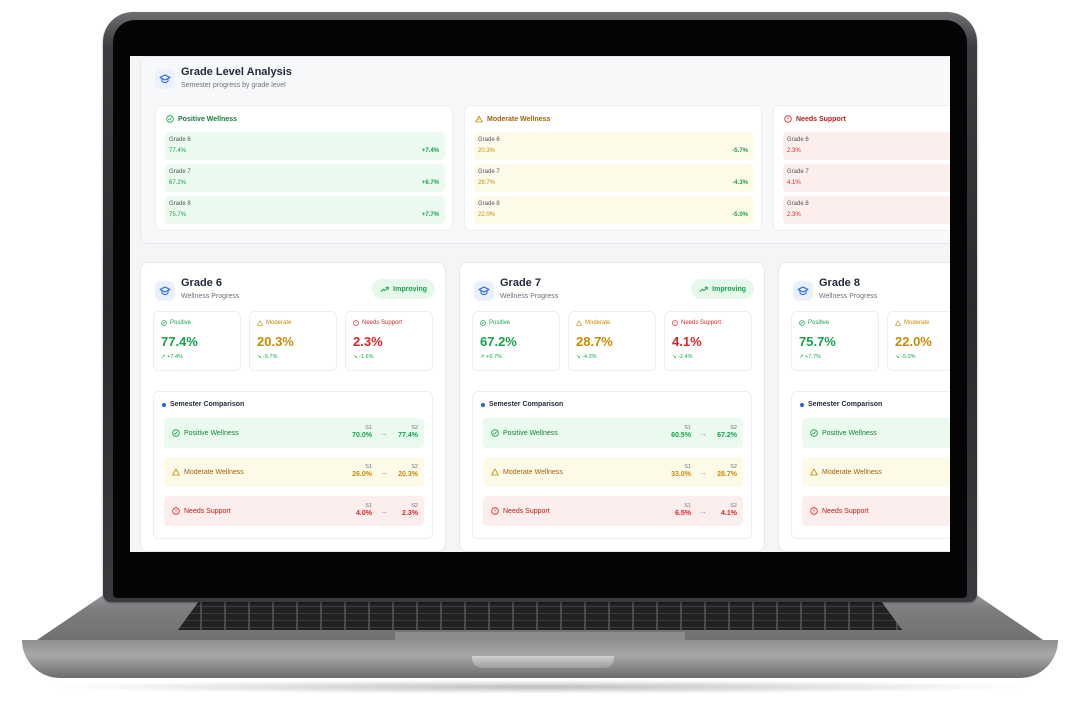  I want to click on semester-1-value: 26.0%, so click(362, 474).